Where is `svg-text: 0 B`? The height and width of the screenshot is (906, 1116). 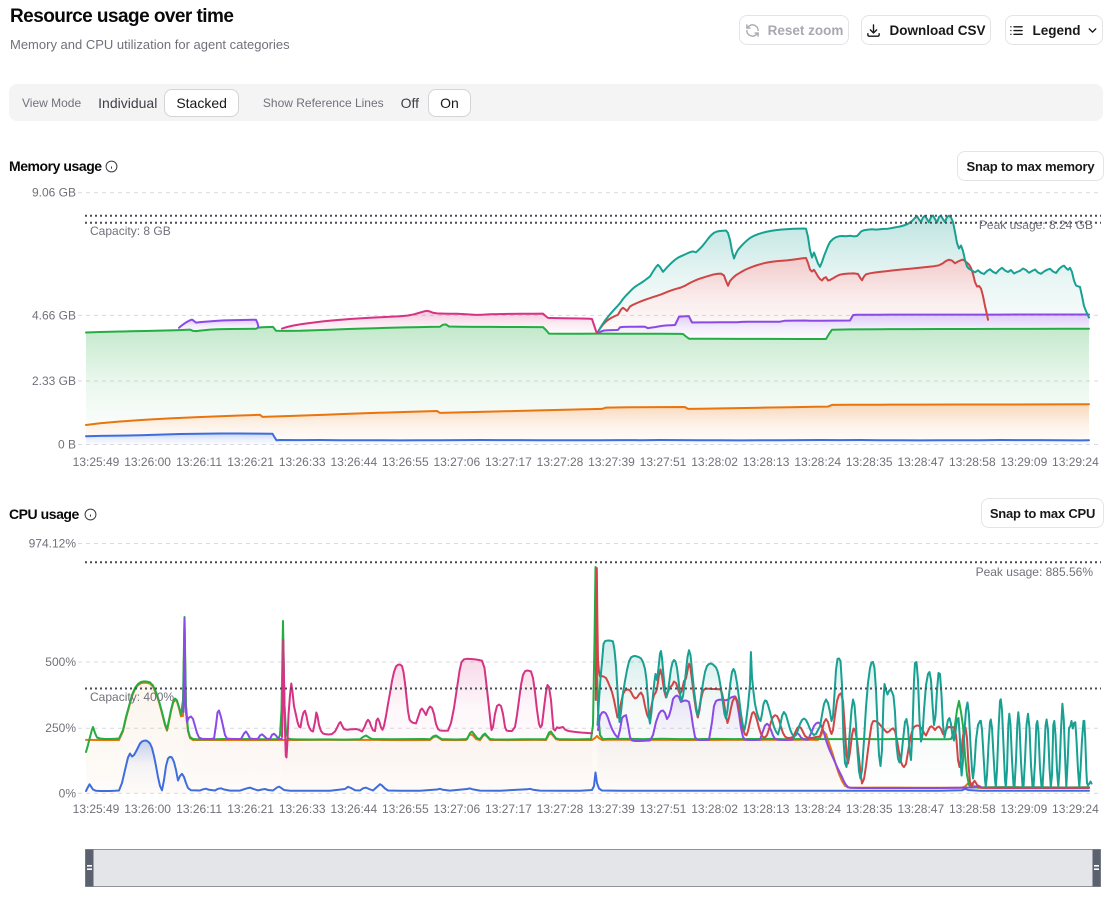 svg-text: 0 B is located at coordinates (67, 445).